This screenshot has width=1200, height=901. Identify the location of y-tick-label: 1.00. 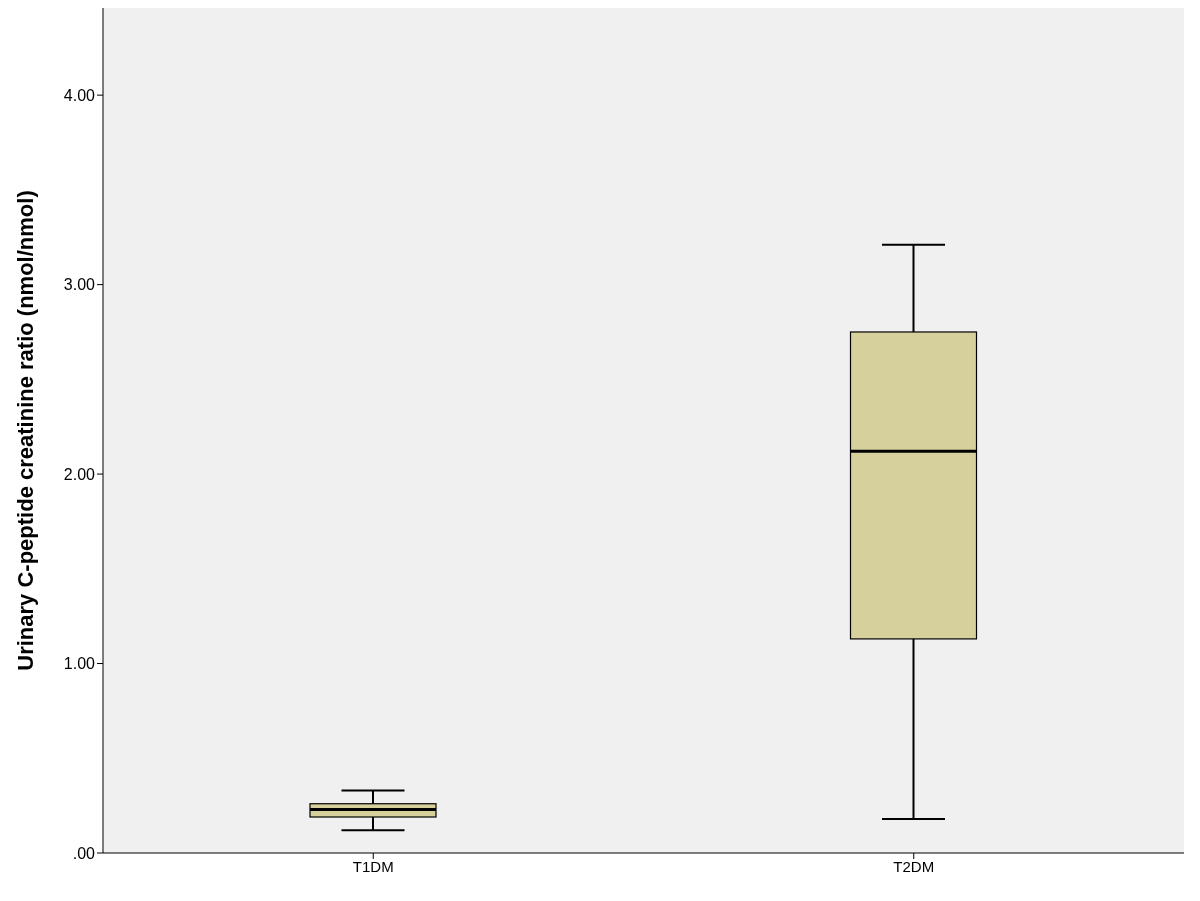
(79, 664).